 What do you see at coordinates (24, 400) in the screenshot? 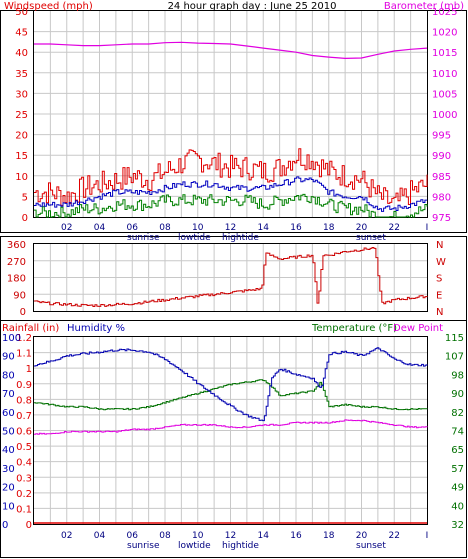
I see `rain-tick-label: 0.8` at bounding box center [24, 400].